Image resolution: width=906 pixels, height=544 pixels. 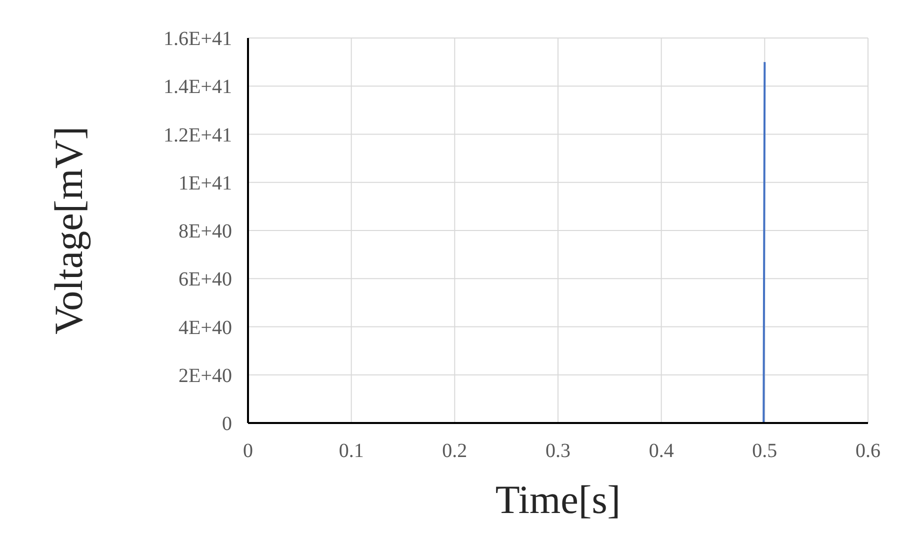 What do you see at coordinates (558, 451) in the screenshot?
I see `x-tick-label: 0.3` at bounding box center [558, 451].